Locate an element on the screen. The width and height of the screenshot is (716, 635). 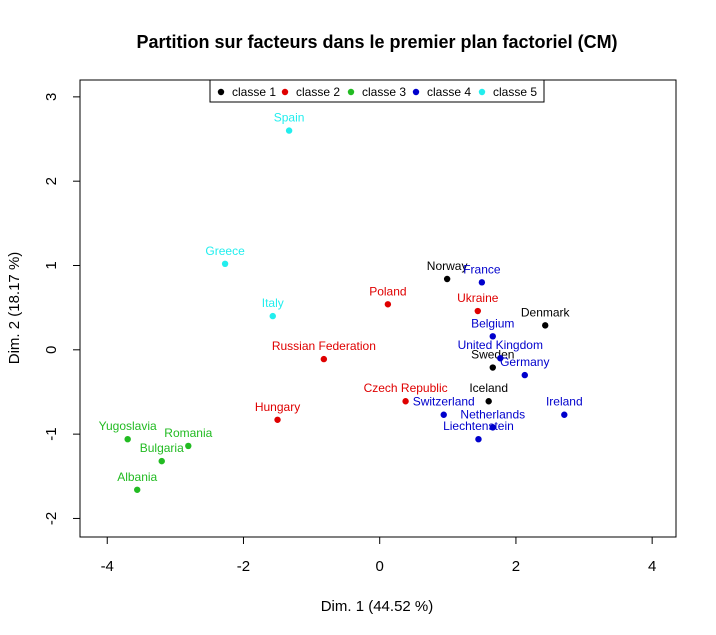
point-netherlands is located at coordinates (492, 427).